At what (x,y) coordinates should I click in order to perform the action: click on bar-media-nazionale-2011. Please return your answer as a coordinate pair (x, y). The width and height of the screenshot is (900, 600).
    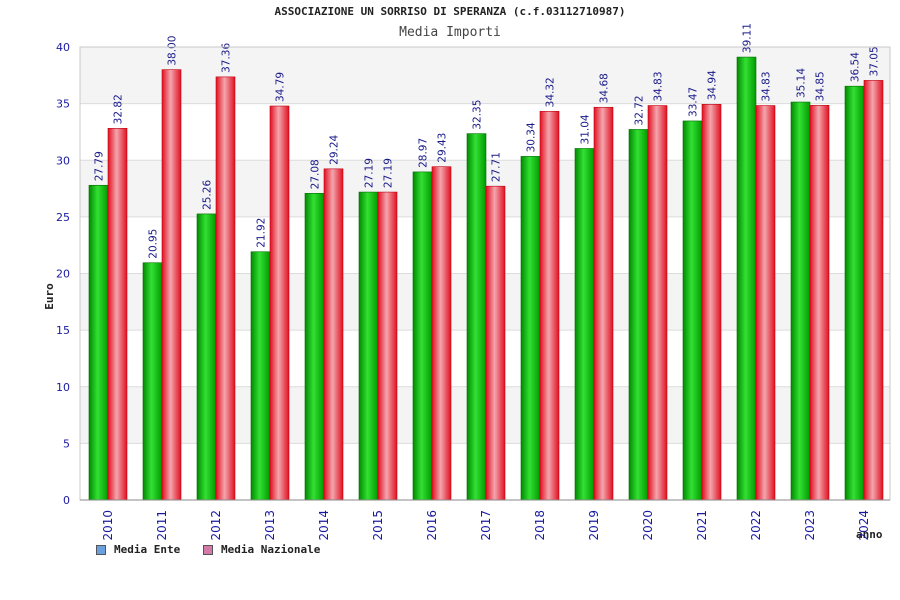
    Looking at the image, I should click on (171, 285).